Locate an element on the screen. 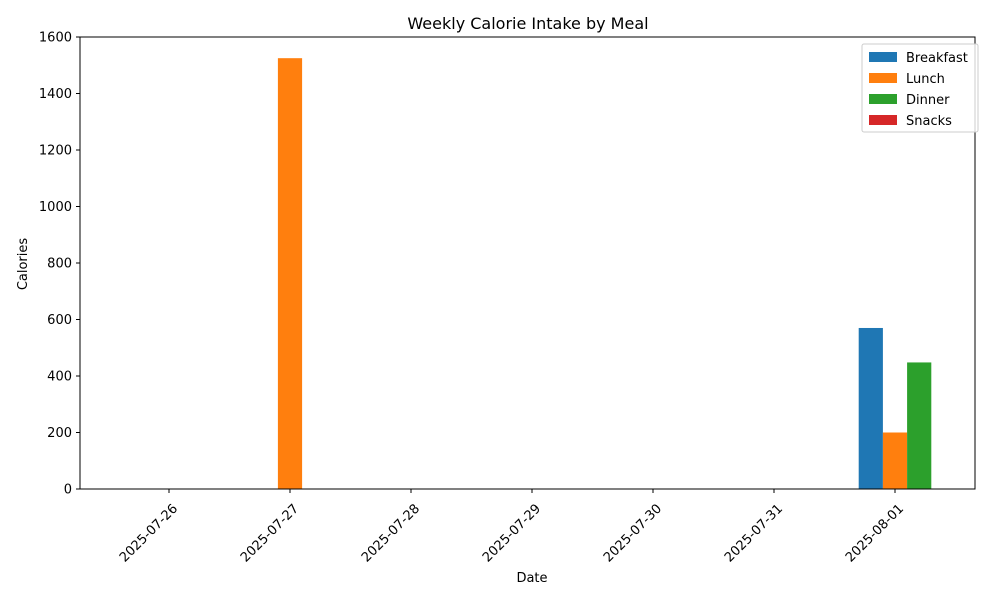  x-tick-label: 2025-07-29 is located at coordinates (512, 533).